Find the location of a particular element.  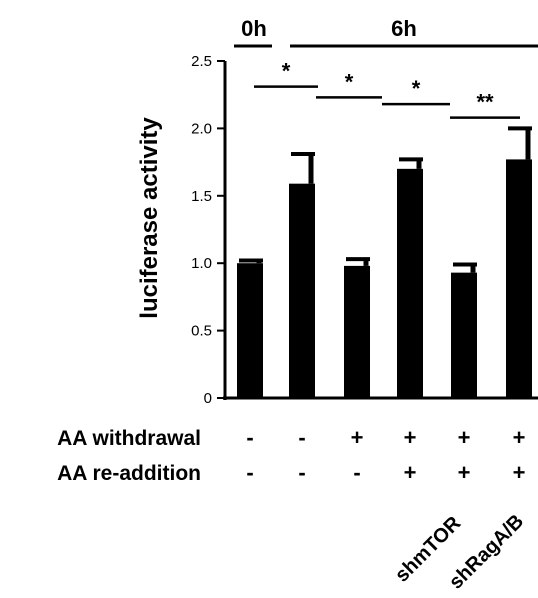

y-axis-label: luciferase activity is located at coordinates (149, 218).